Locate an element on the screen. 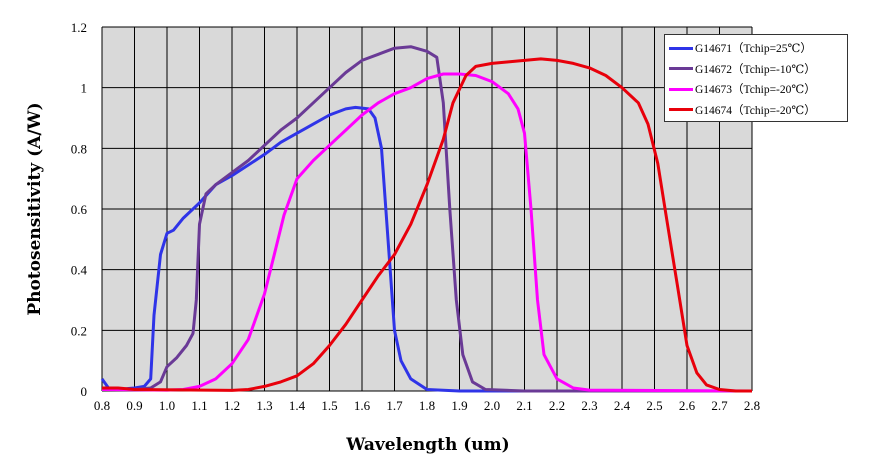 This screenshot has height=467, width=894. x-tick-label: 2.7 is located at coordinates (719, 405).